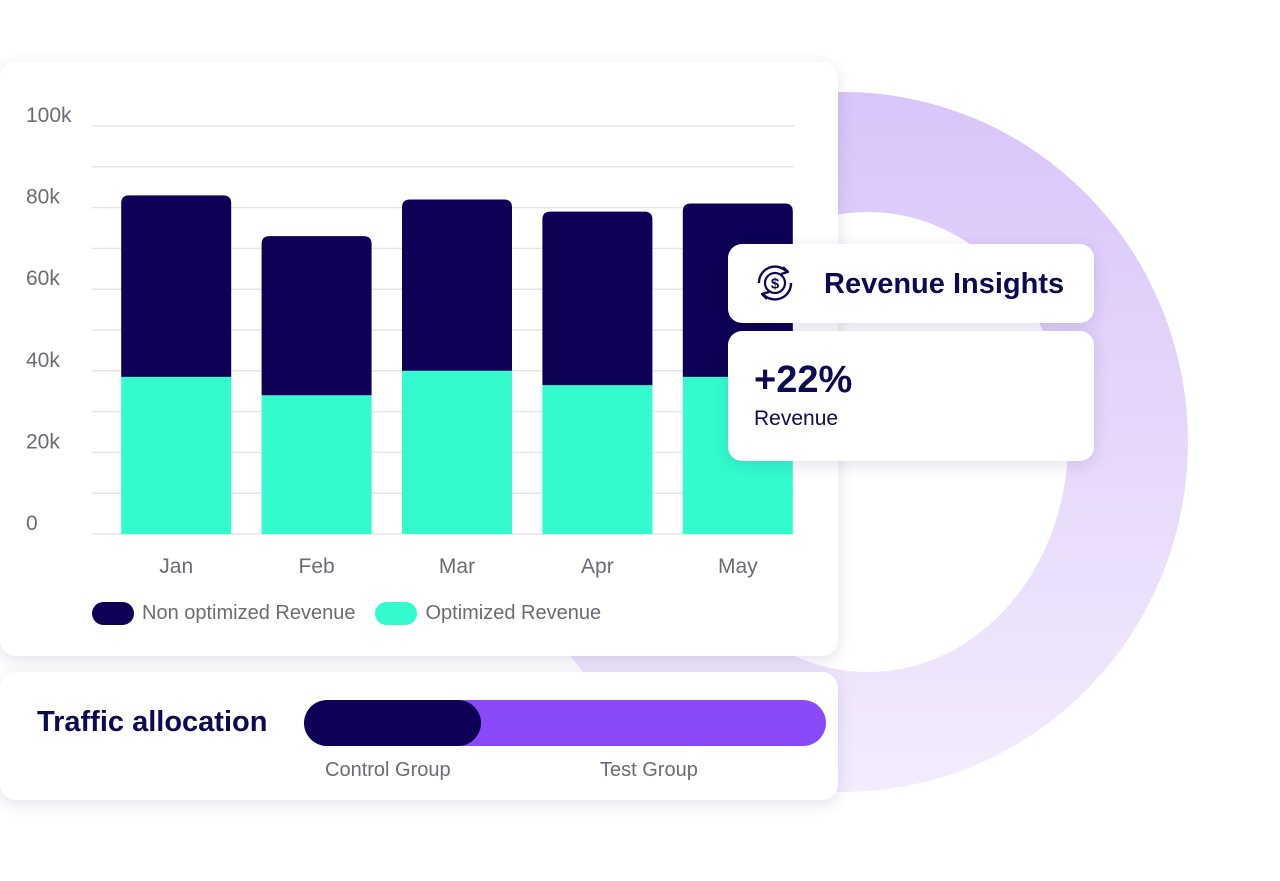 This screenshot has width=1280, height=881. What do you see at coordinates (738, 566) in the screenshot?
I see `x-tick-label: May` at bounding box center [738, 566].